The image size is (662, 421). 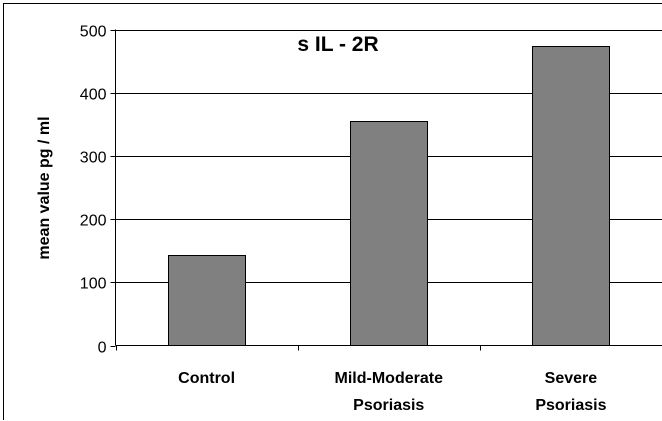 What do you see at coordinates (93, 284) in the screenshot?
I see `y-tick-label: 100` at bounding box center [93, 284].